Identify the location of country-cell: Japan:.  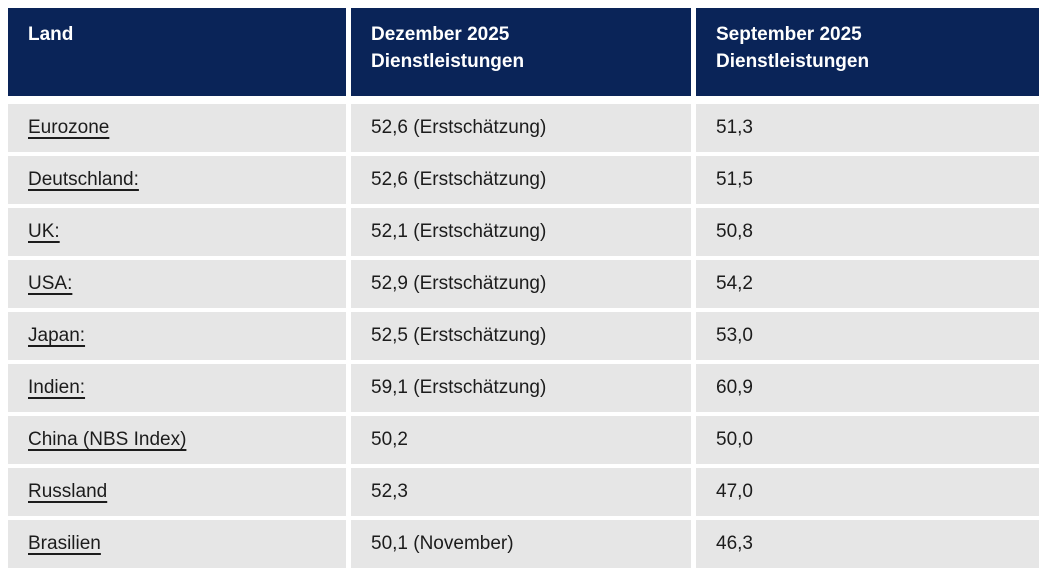
(177, 336).